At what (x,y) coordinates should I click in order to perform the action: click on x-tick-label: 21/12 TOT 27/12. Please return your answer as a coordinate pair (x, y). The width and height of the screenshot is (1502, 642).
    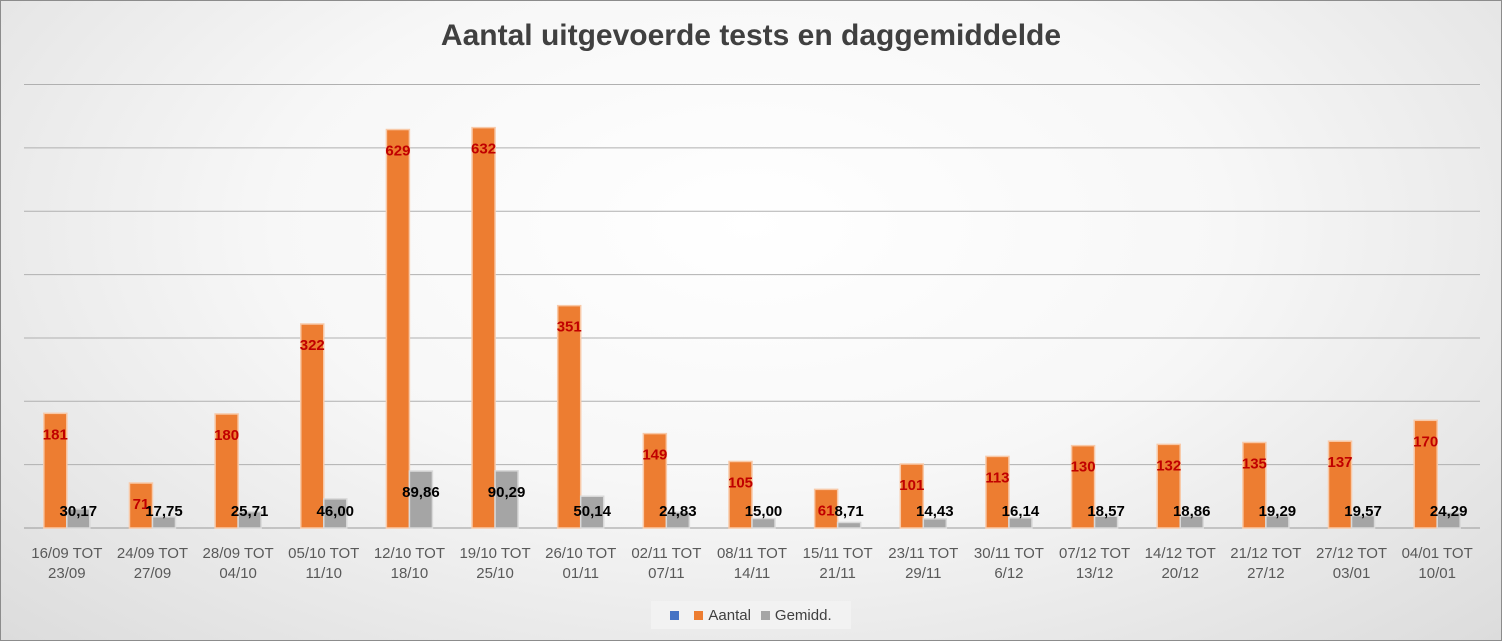
    Looking at the image, I should click on (1265, 563).